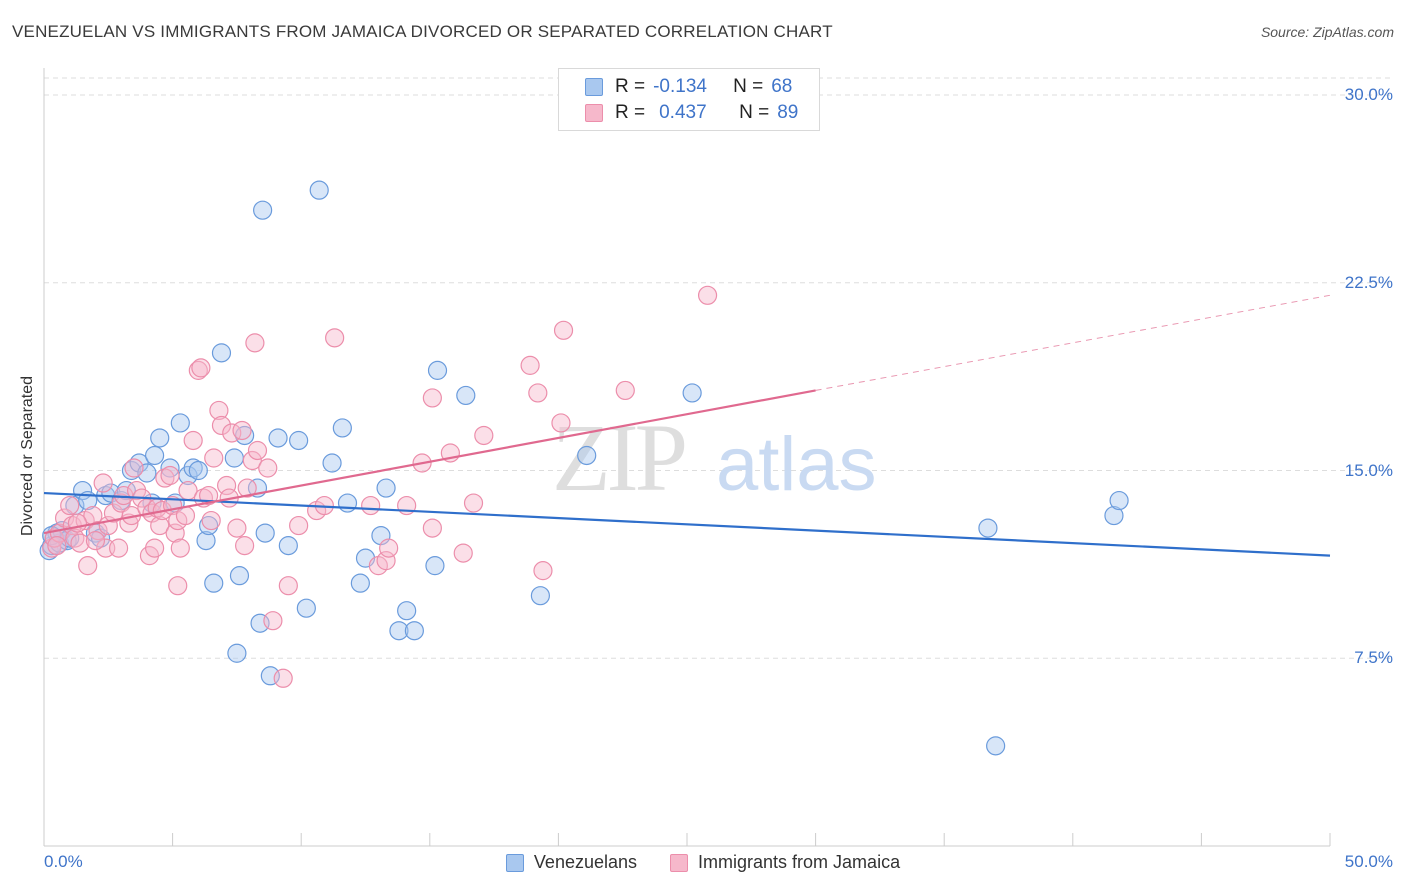  What do you see at coordinates (1368, 470) in the screenshot?
I see `y-tick-label: 15.0%` at bounding box center [1368, 470].